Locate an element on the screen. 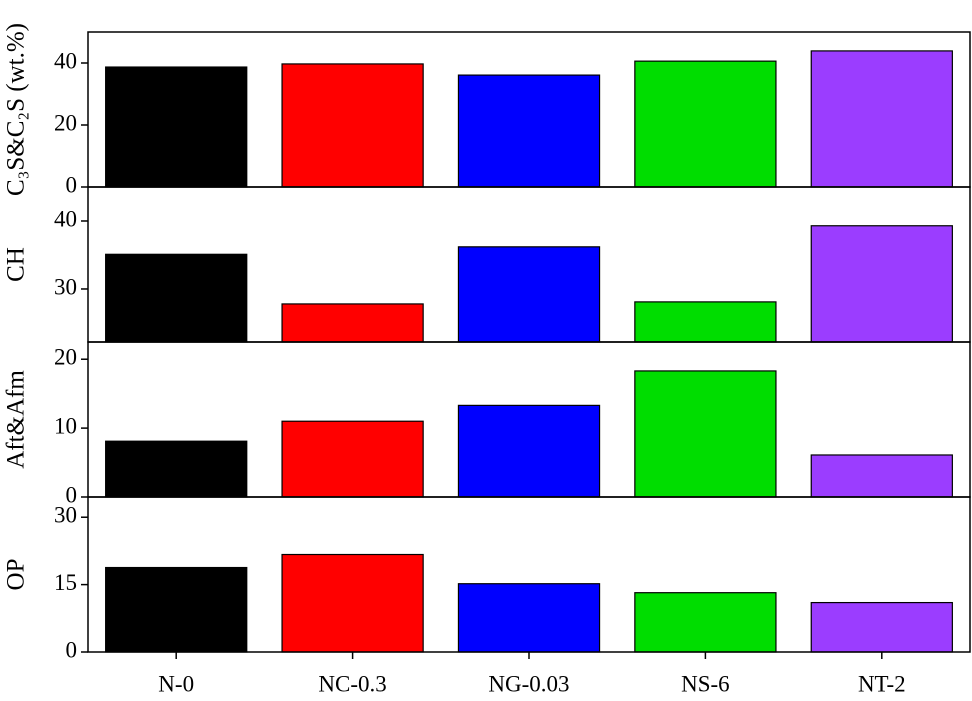  x-tick-label: NT-2 is located at coordinates (882, 683).